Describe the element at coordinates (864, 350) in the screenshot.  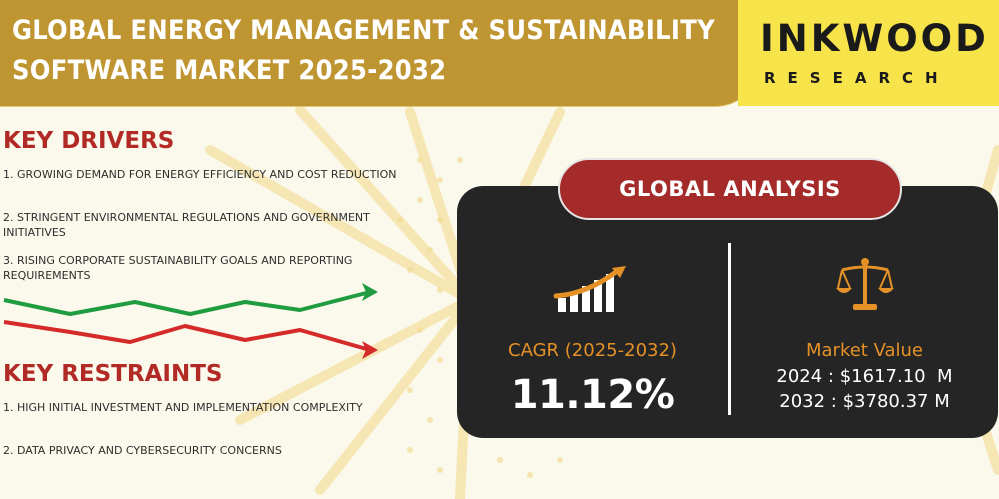
I see `market-value-label: Market Value` at that location.